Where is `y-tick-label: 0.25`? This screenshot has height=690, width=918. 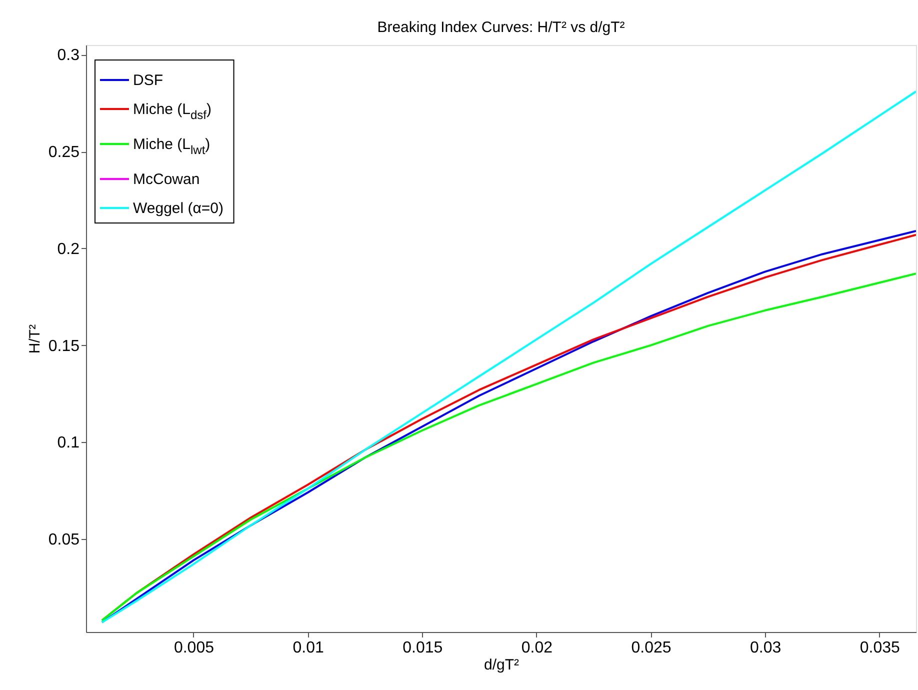
y-tick-label: 0.25 is located at coordinates (64, 153).